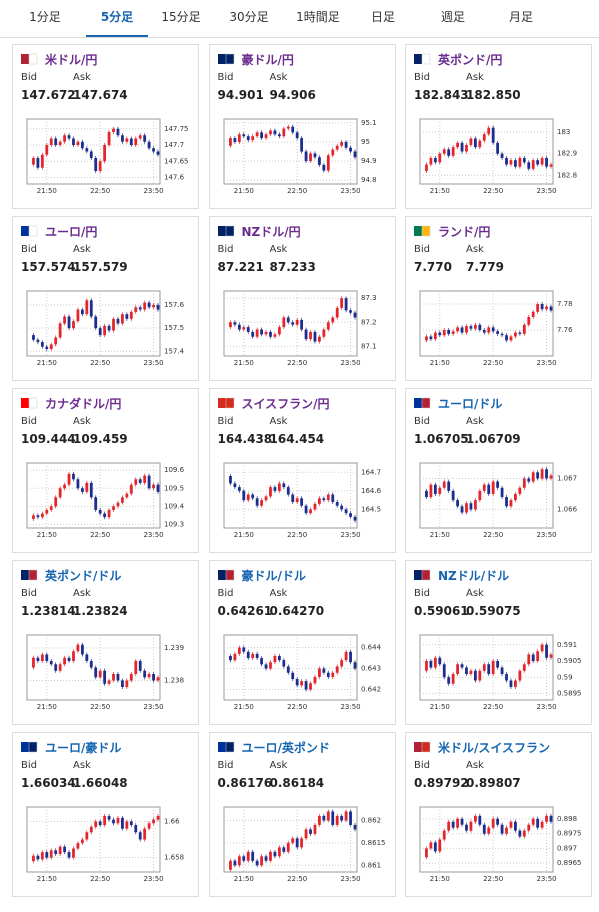 The height and width of the screenshot is (912, 599). I want to click on pair-name: 豪ドル/円, so click(267, 60).